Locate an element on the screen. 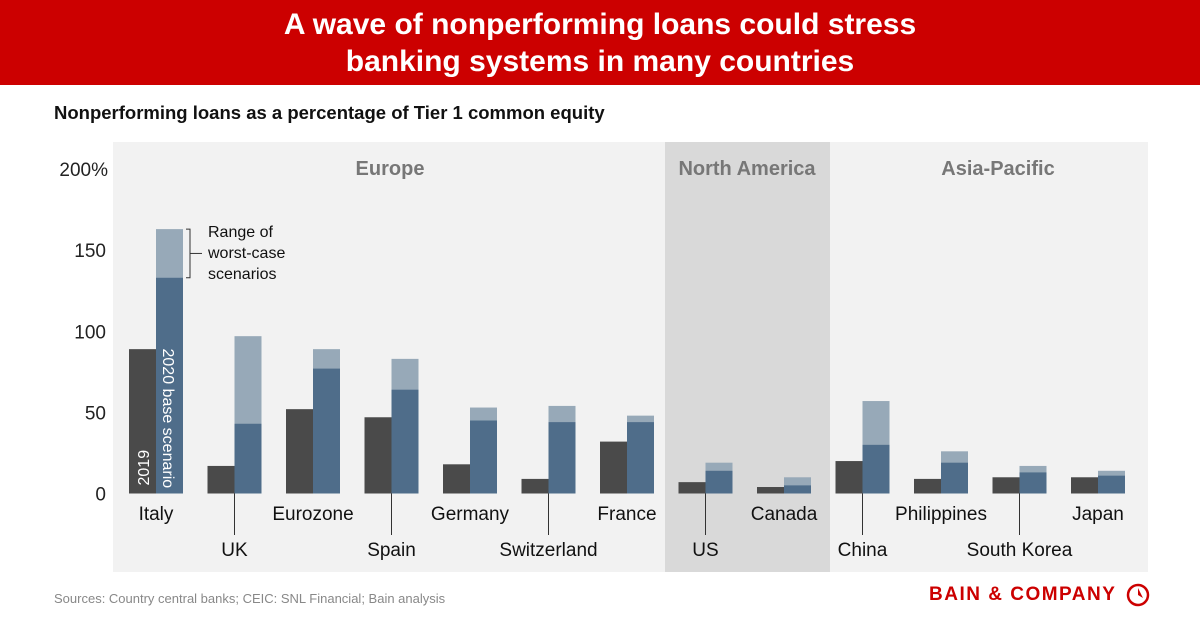  category-label: Japan is located at coordinates (1098, 514).